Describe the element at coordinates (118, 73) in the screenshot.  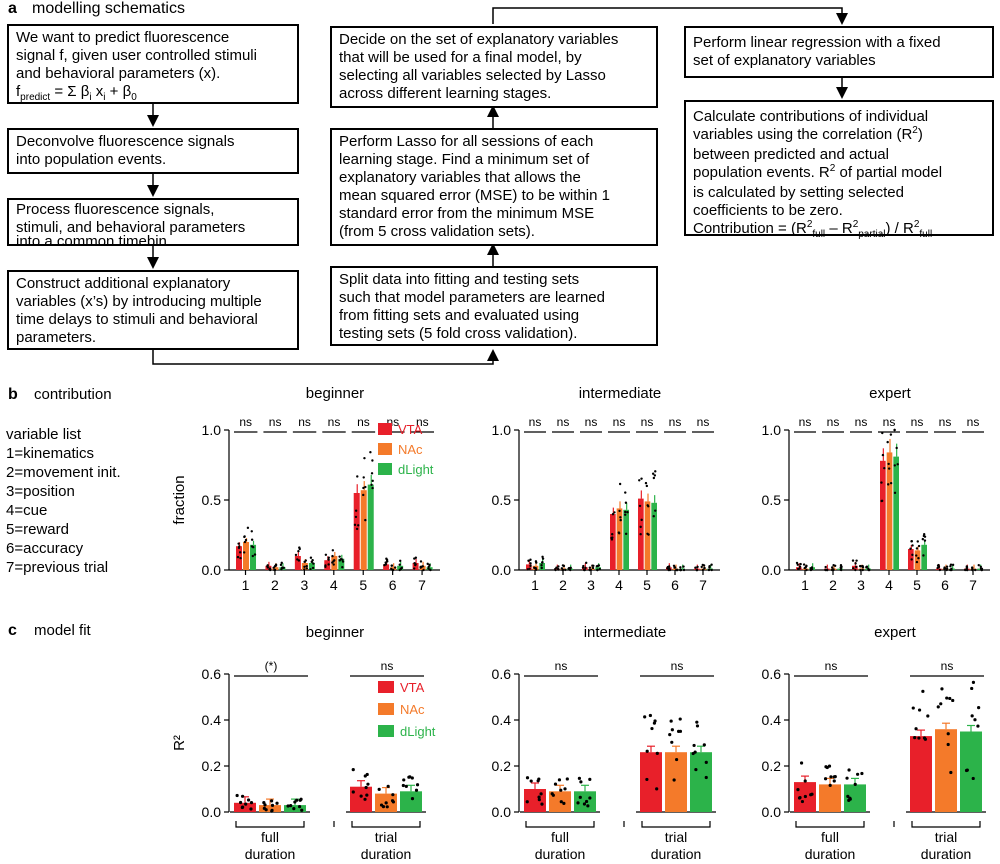
I see `step-text: and behavioral parameters (x).` at that location.